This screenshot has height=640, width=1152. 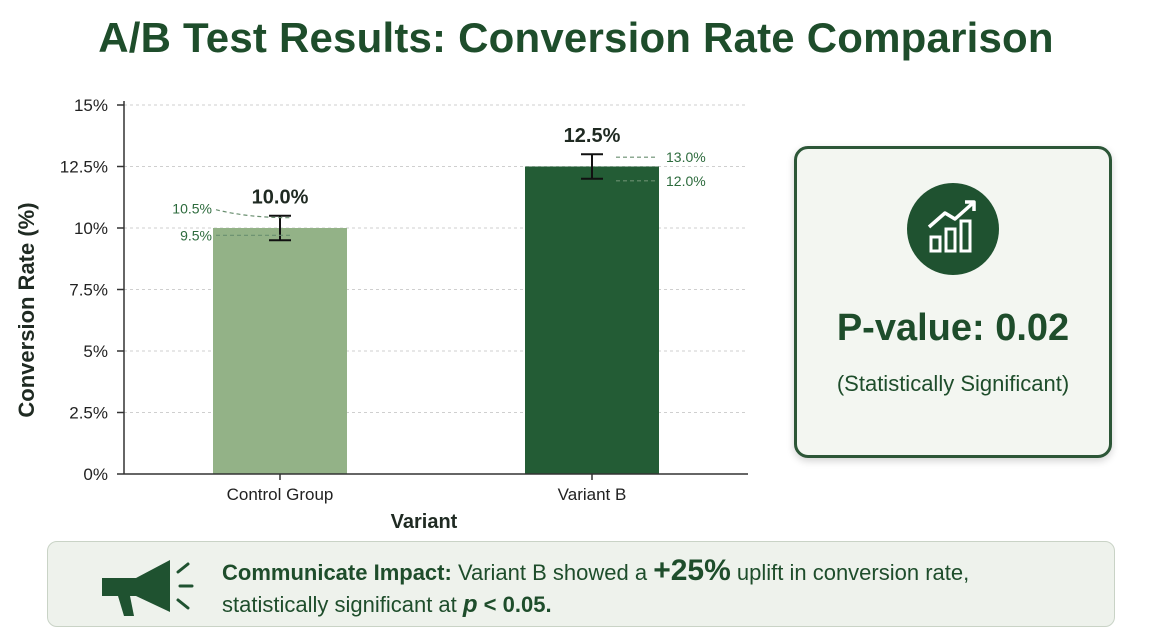 What do you see at coordinates (850, 572) in the screenshot?
I see `impact-text-2: uplift in conversion rate,` at bounding box center [850, 572].